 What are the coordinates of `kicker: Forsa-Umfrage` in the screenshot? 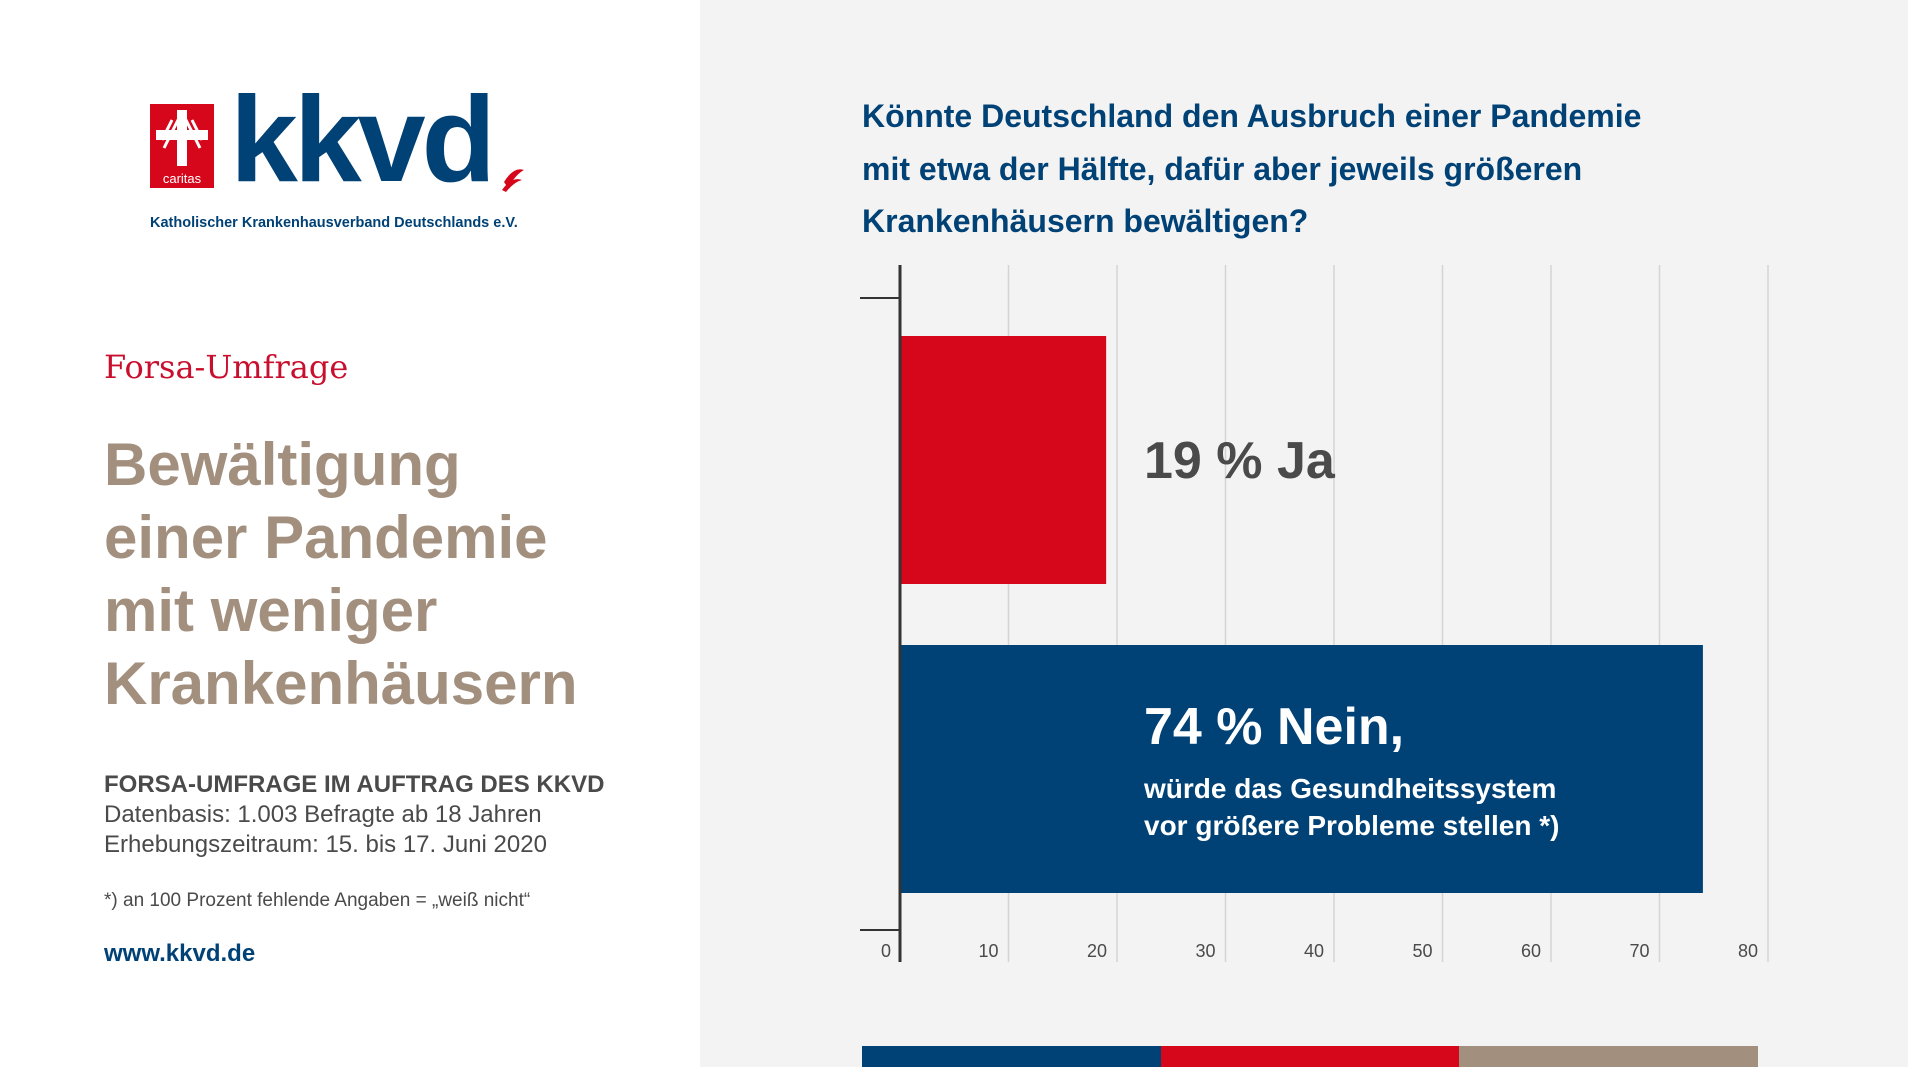 It's located at (226, 367).